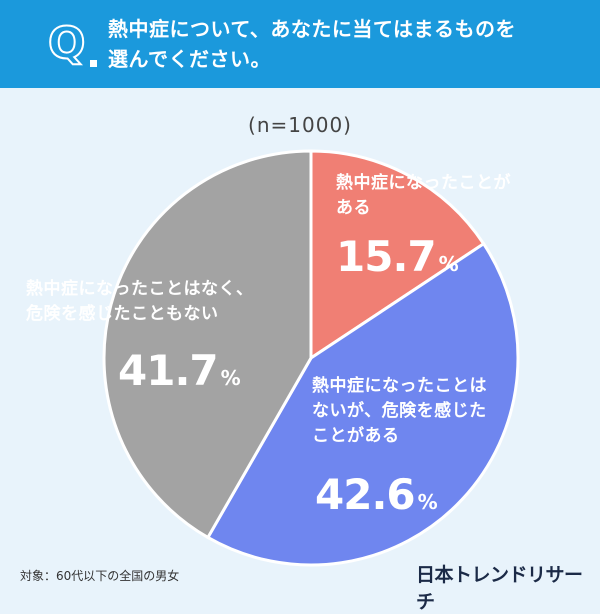 The image size is (600, 614). What do you see at coordinates (365, 494) in the screenshot?
I see `slice-value-number: 42.6` at bounding box center [365, 494].